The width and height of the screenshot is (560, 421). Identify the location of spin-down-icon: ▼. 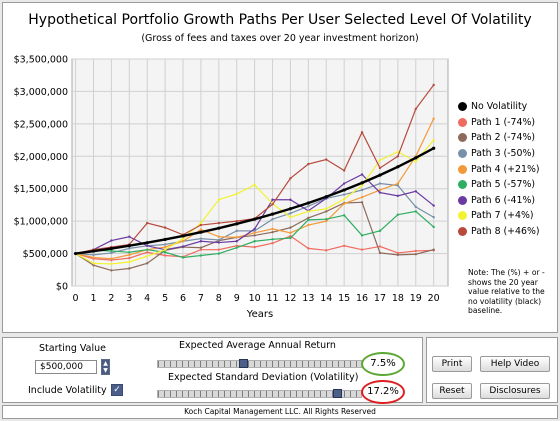
(105, 370).